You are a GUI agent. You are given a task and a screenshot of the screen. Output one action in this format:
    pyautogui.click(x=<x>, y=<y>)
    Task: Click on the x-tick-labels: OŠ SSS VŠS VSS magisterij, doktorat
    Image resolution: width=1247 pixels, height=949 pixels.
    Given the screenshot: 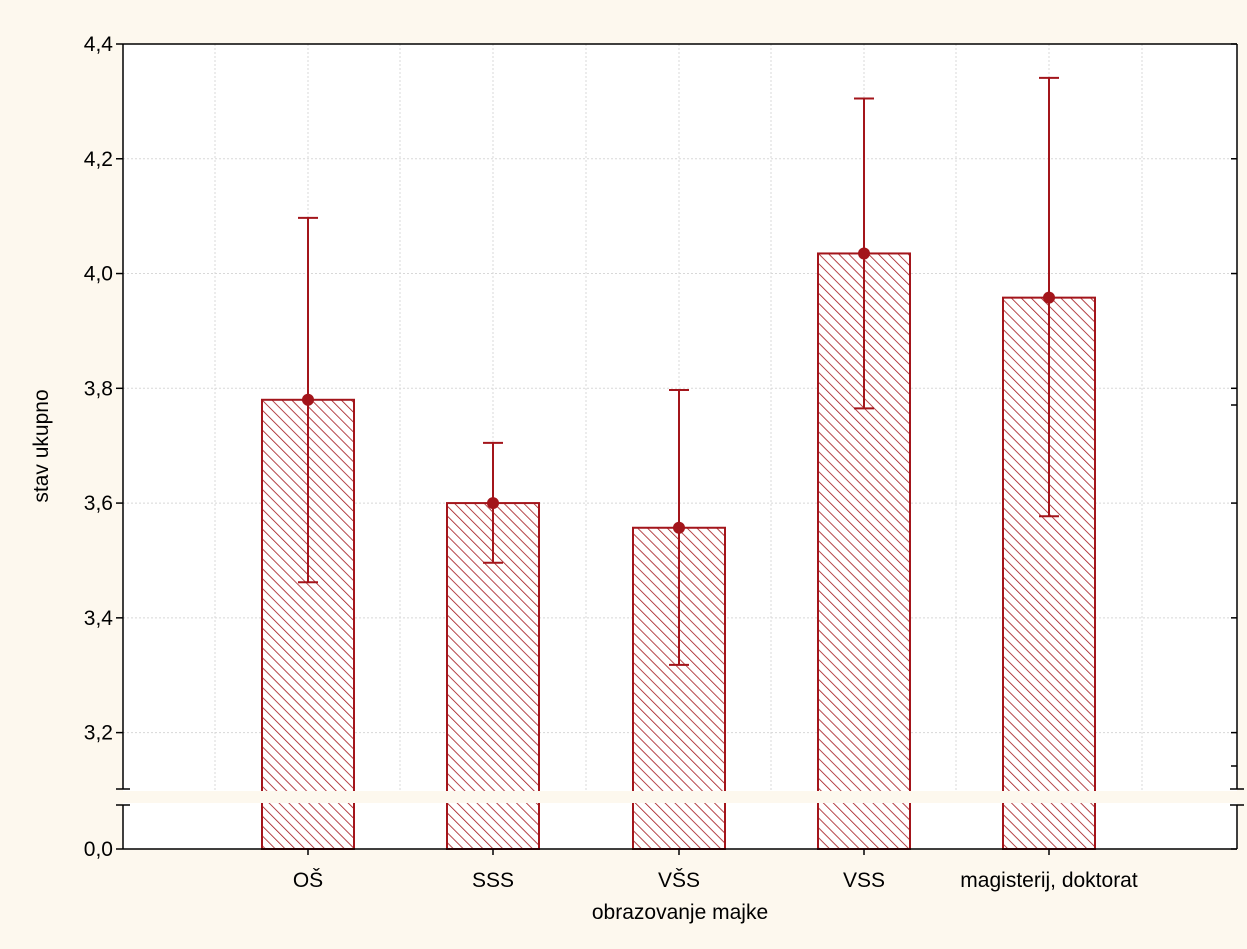 What is the action you would take?
    pyautogui.click(x=715, y=880)
    